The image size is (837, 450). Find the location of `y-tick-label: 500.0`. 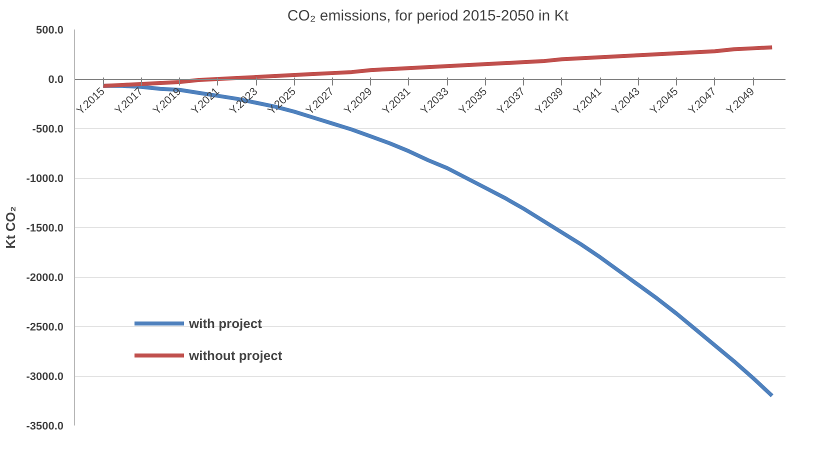

y-tick-label: 500.0 is located at coordinates (50, 30).